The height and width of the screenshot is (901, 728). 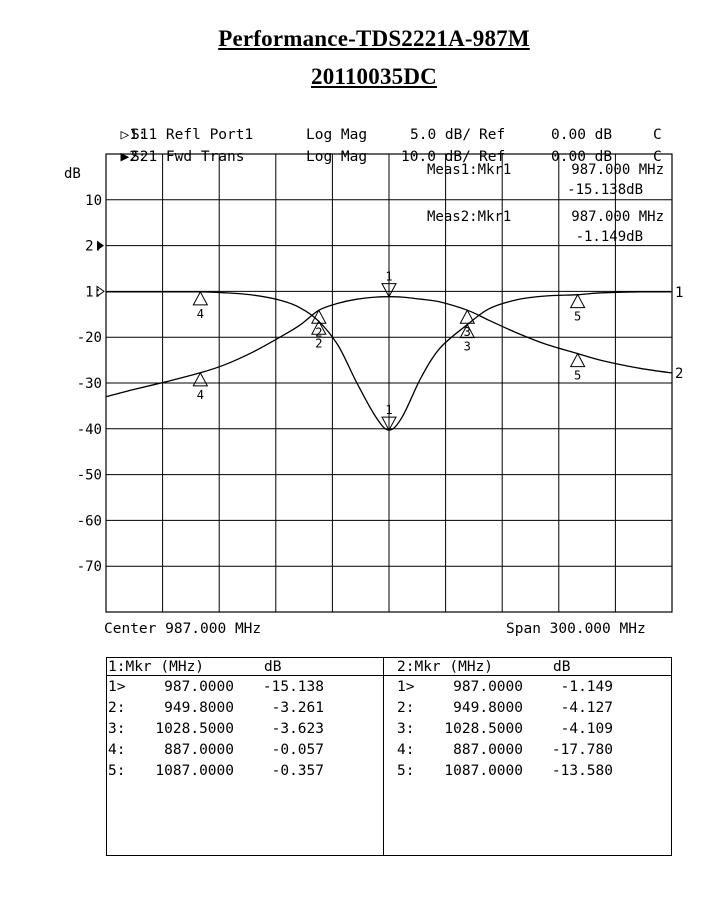 I want to click on channel-1-label: S11 Refl Port1, so click(x=192, y=135).